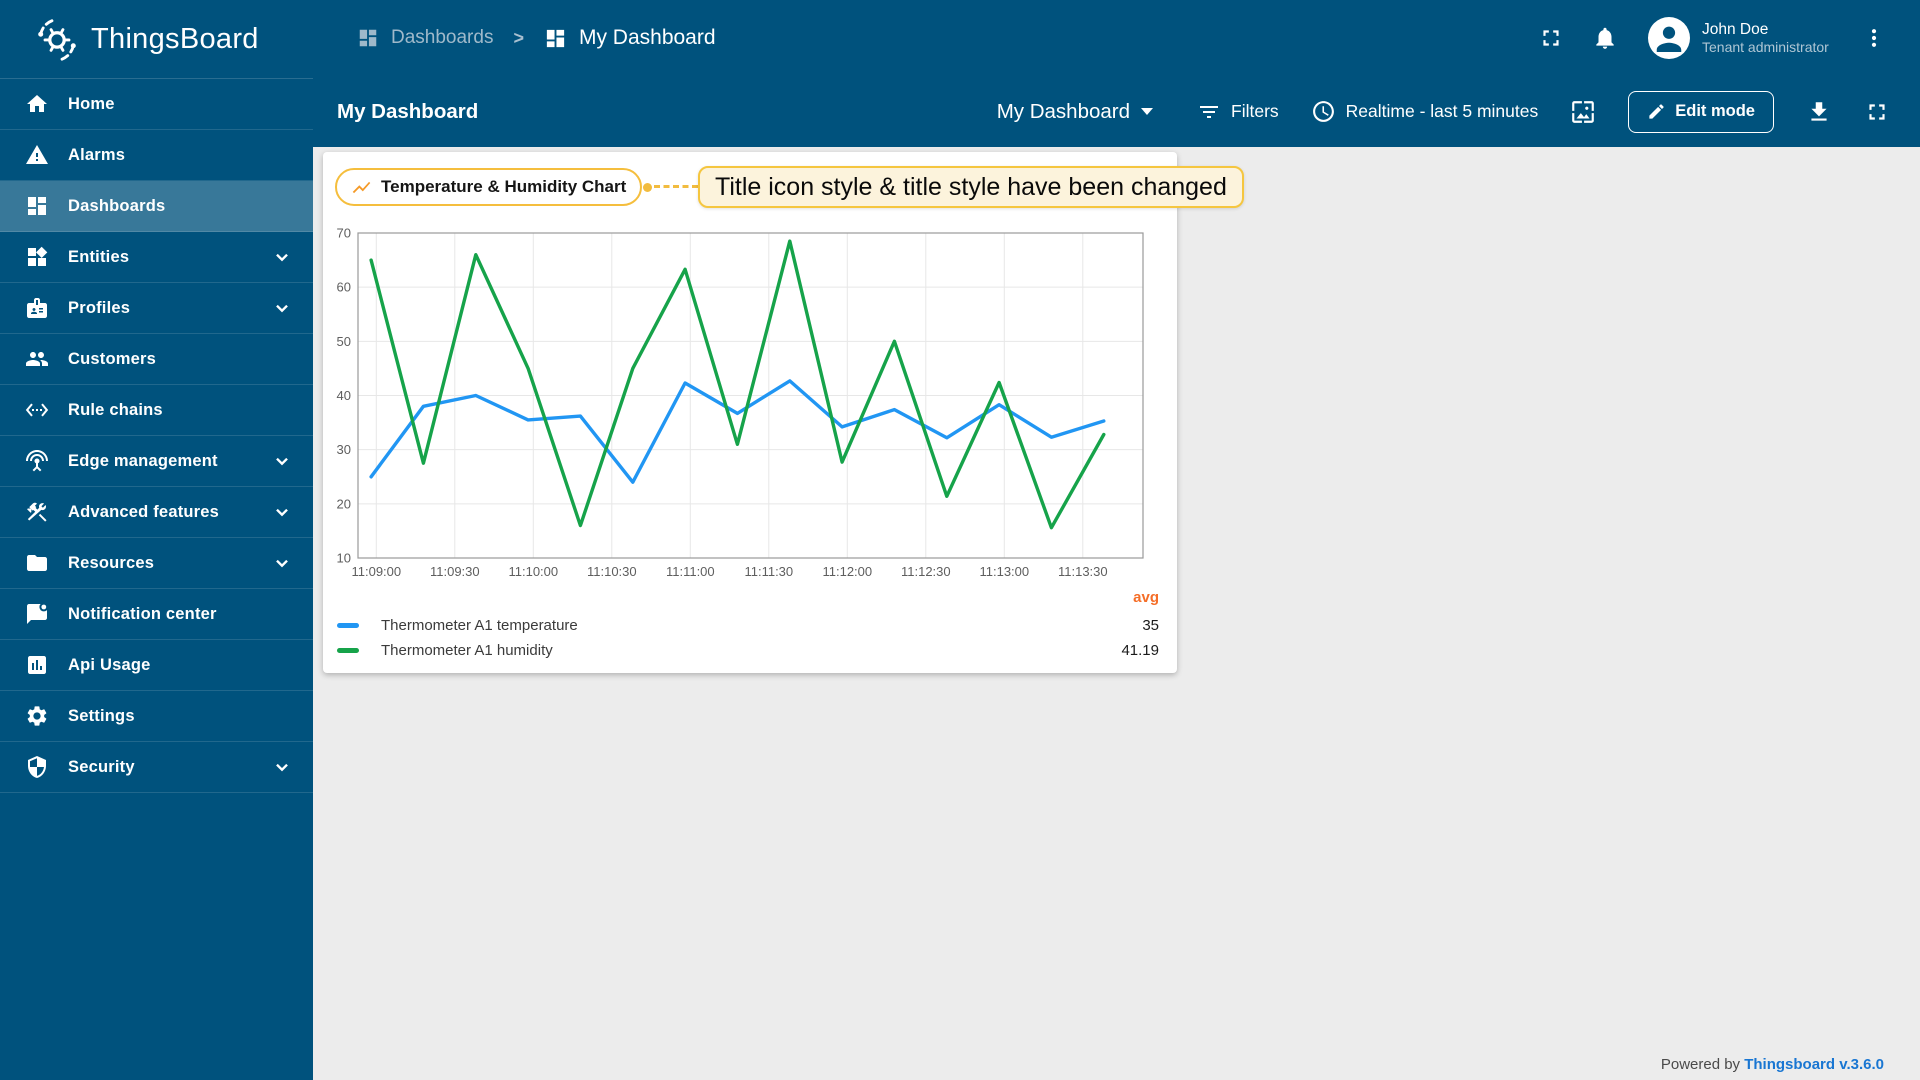  I want to click on temperature-avg-value: 35, so click(1150, 625).